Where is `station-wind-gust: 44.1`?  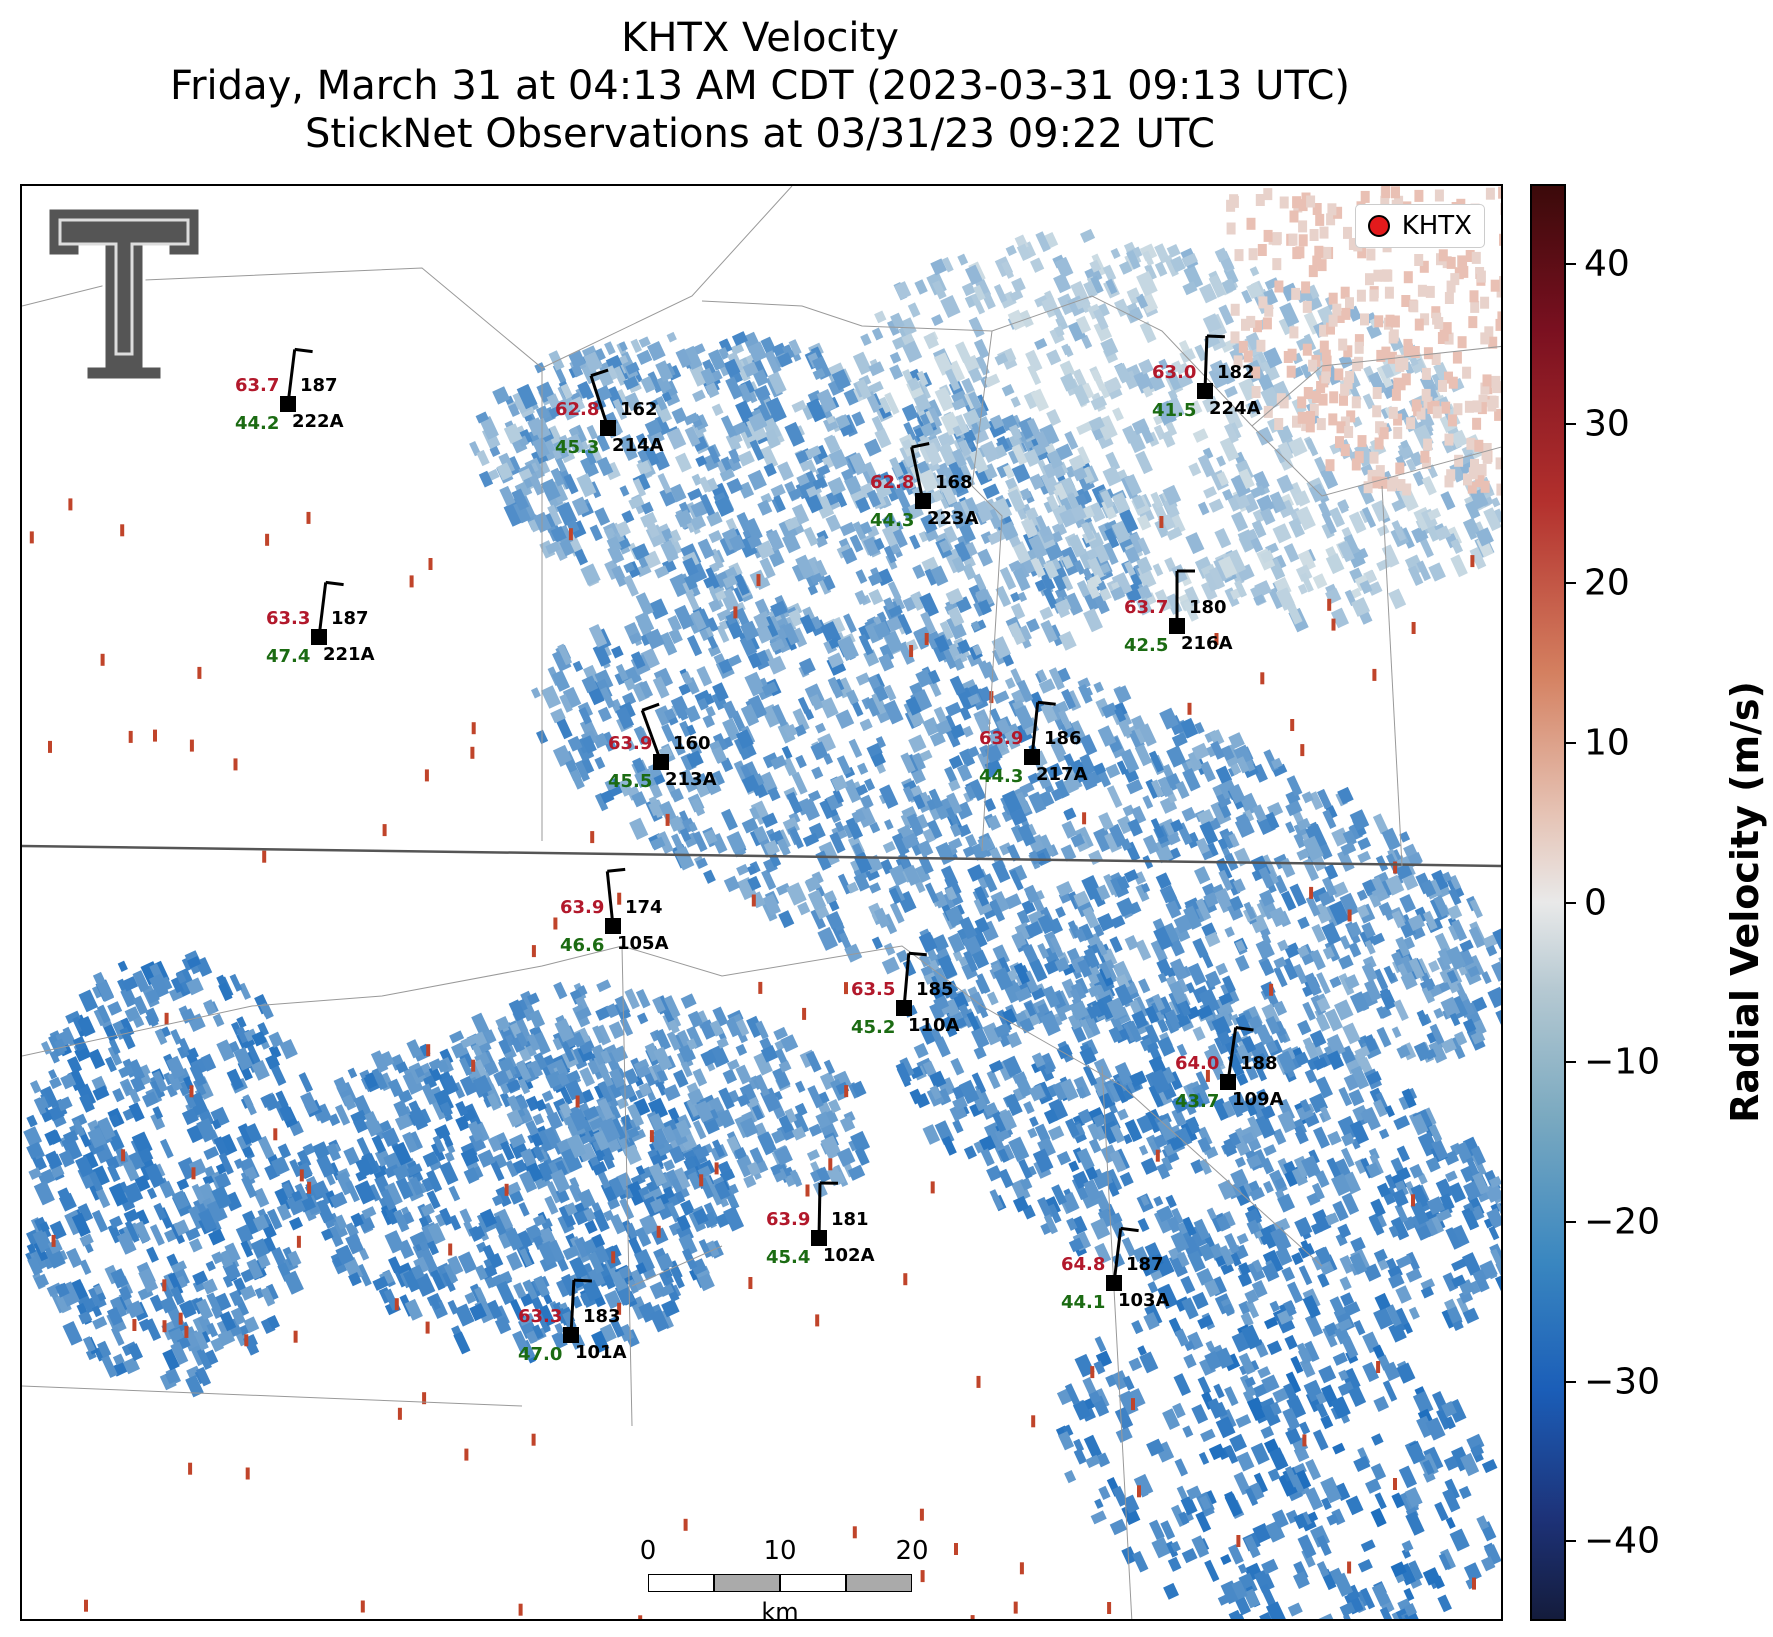 station-wind-gust: 44.1 is located at coordinates (1083, 1302).